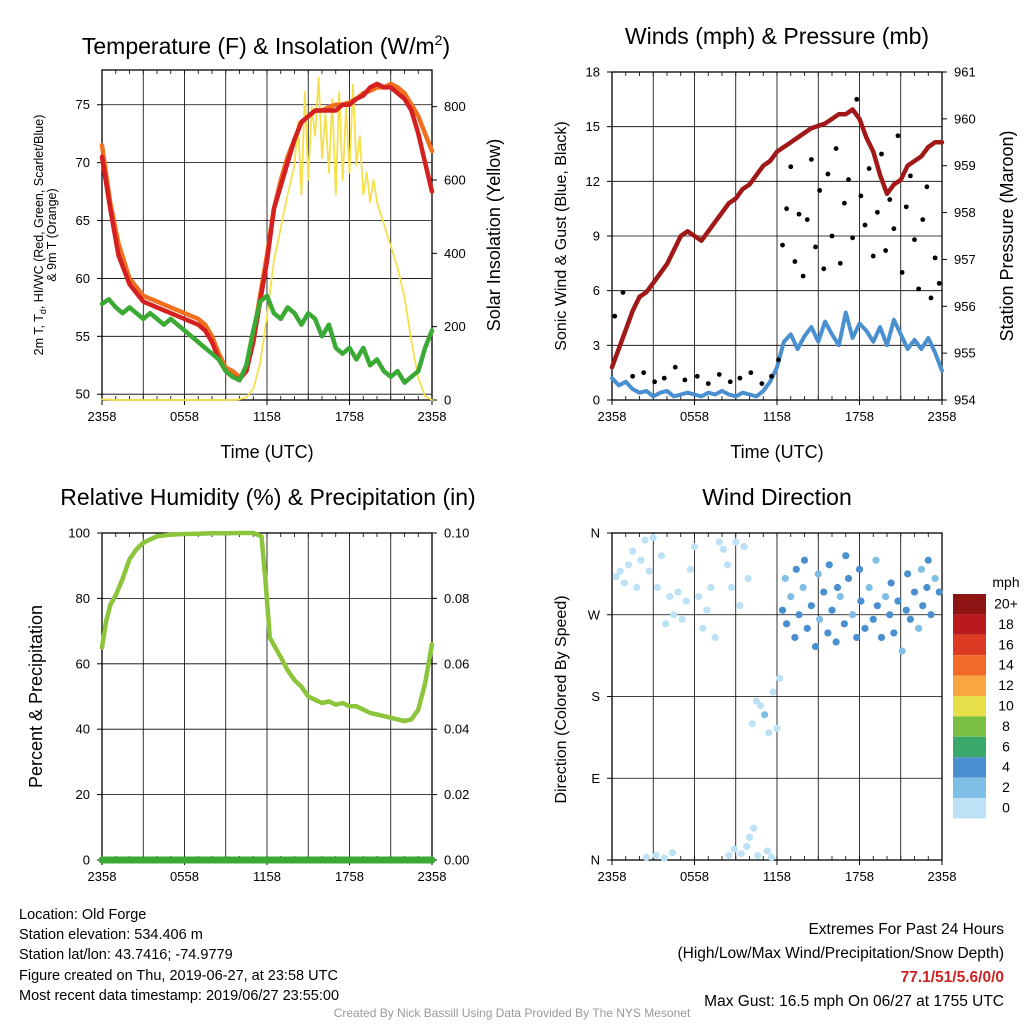 The image size is (1024, 1024). Describe the element at coordinates (83, 598) in the screenshot. I see `y-tick-label: 80` at that location.